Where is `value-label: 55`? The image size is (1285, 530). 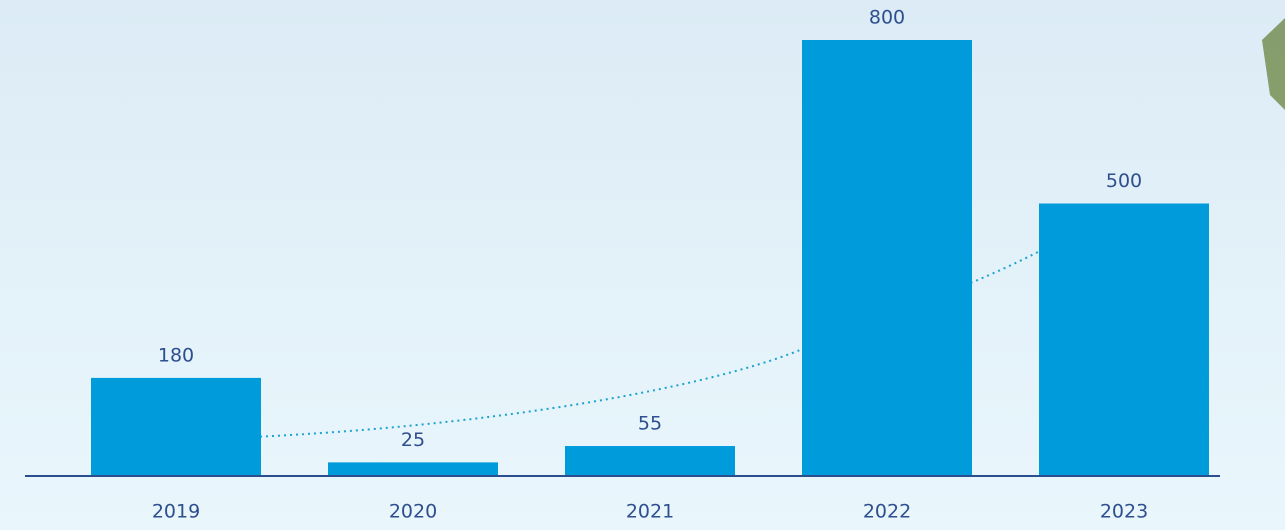 value-label: 55 is located at coordinates (650, 424).